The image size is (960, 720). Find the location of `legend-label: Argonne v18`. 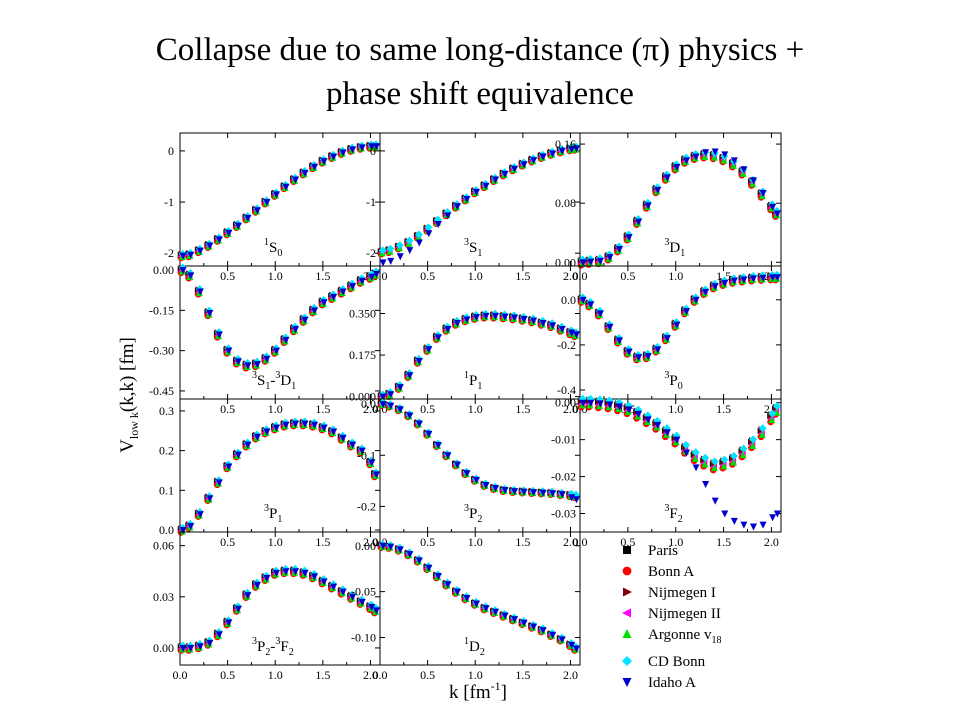

legend-label: Argonne v18 is located at coordinates (684, 636).